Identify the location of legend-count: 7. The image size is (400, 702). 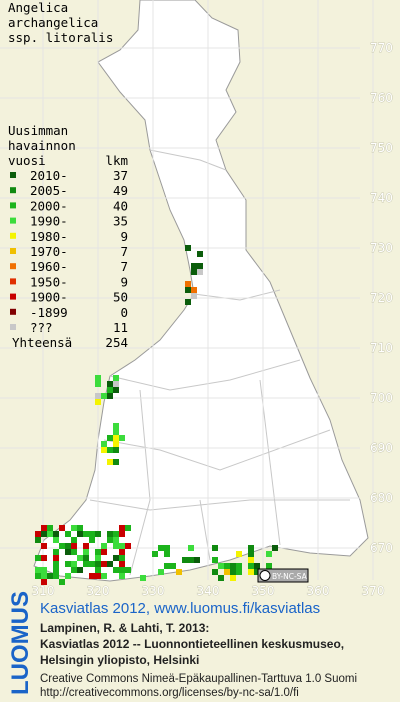
(124, 251).